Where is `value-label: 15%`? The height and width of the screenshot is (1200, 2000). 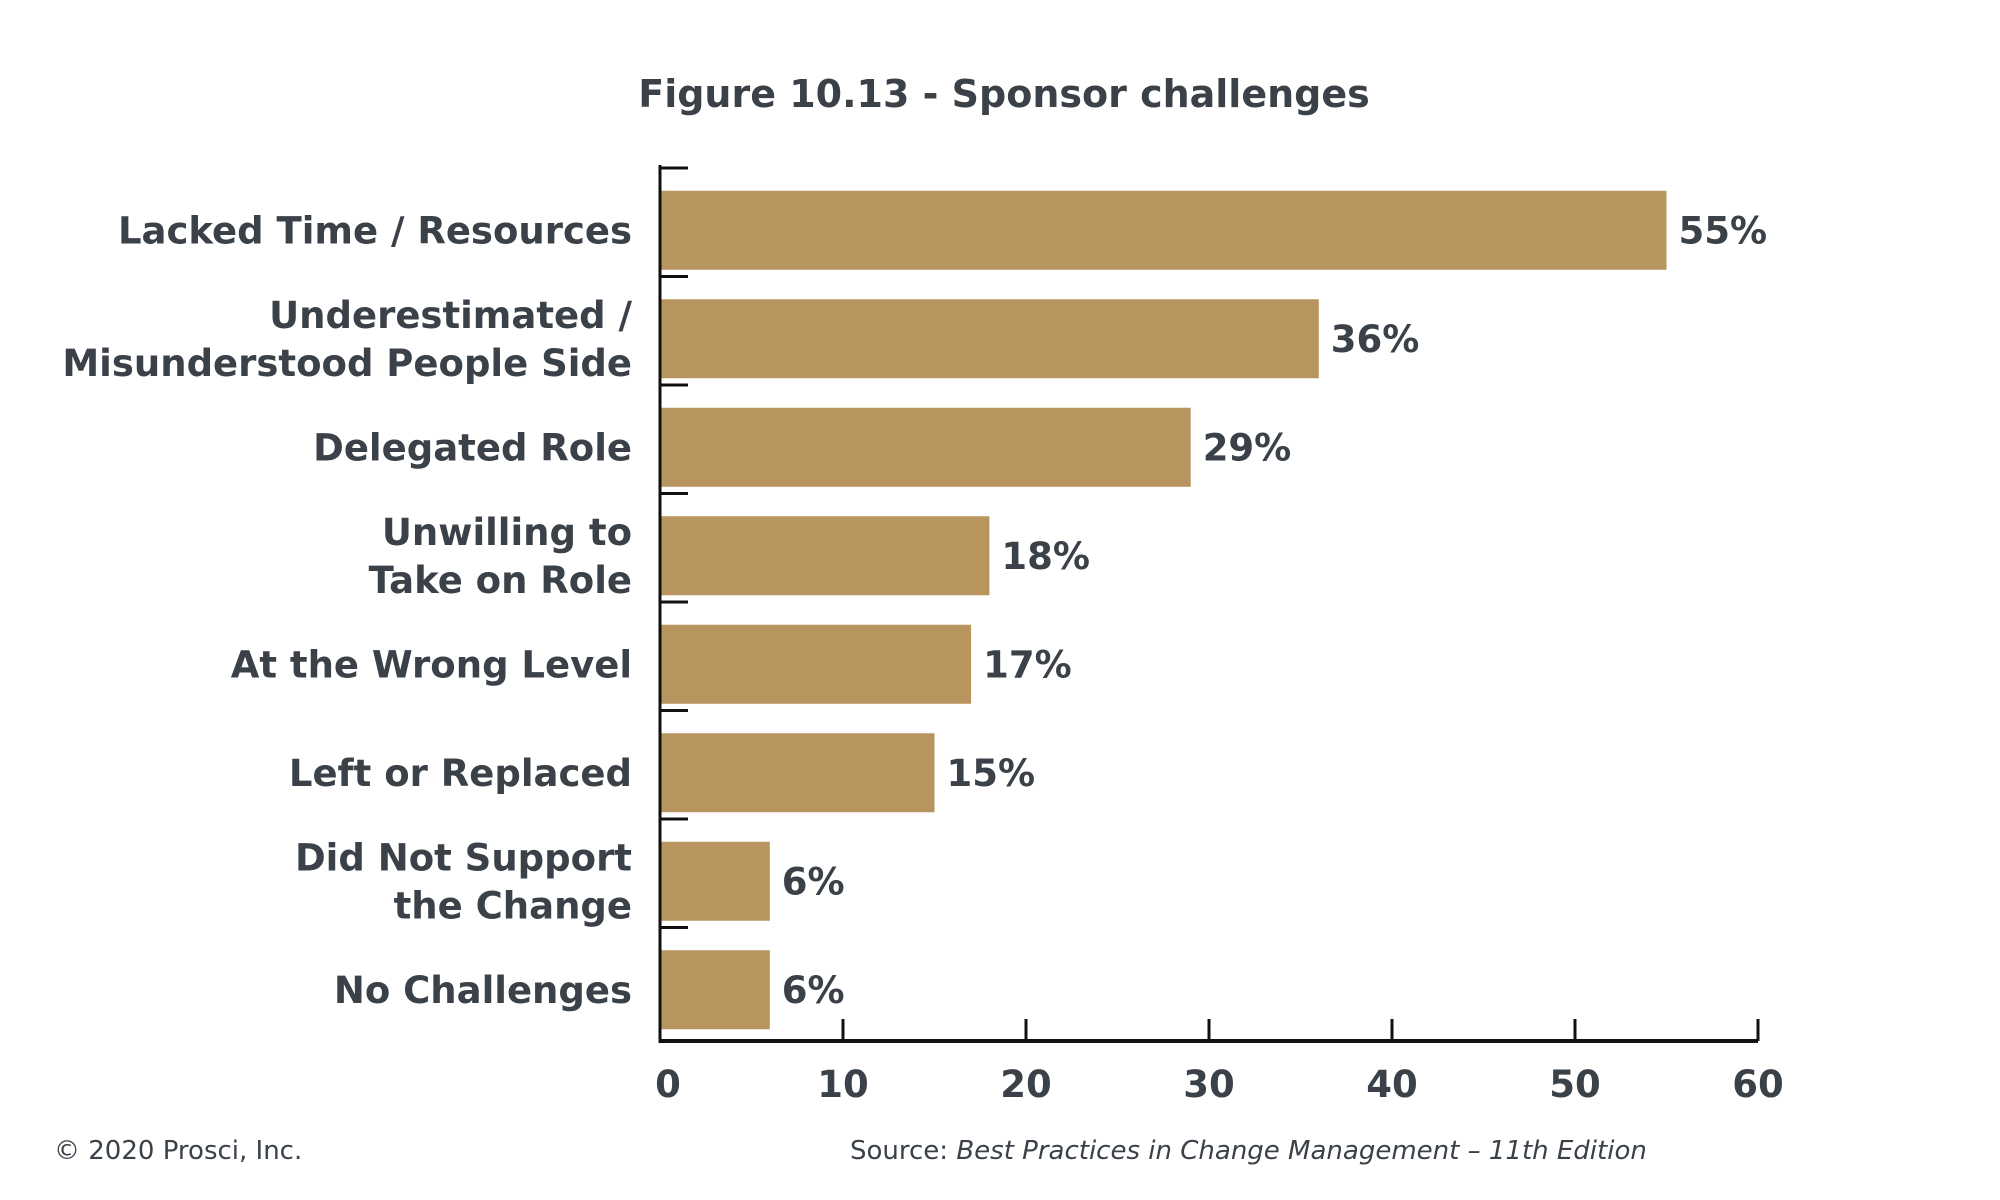
value-label: 15% is located at coordinates (991, 773).